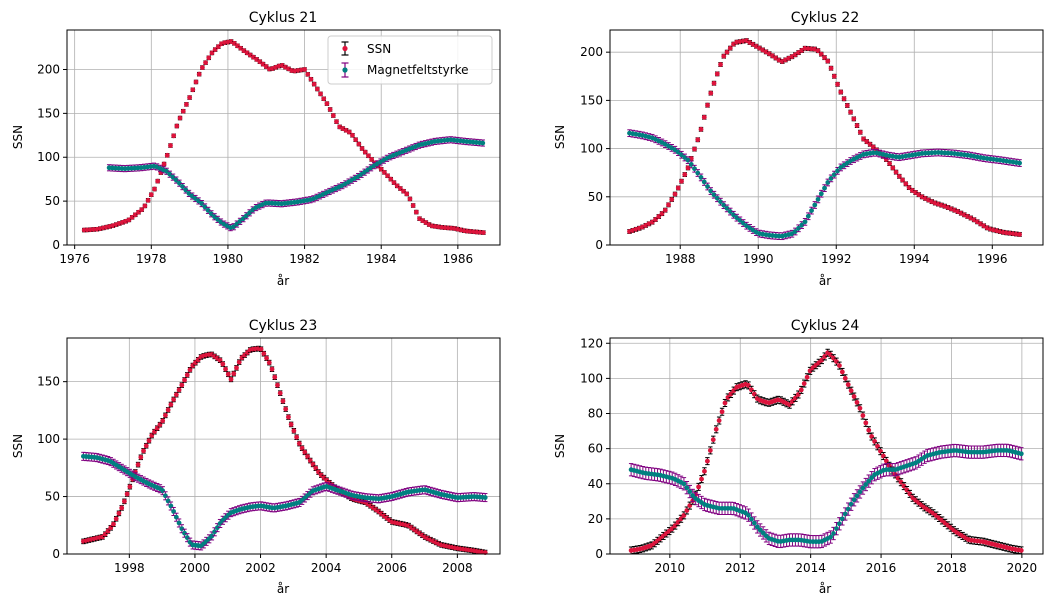 The width and height of the screenshot is (1053, 607). I want to click on x-tick-label: 1996, so click(992, 259).